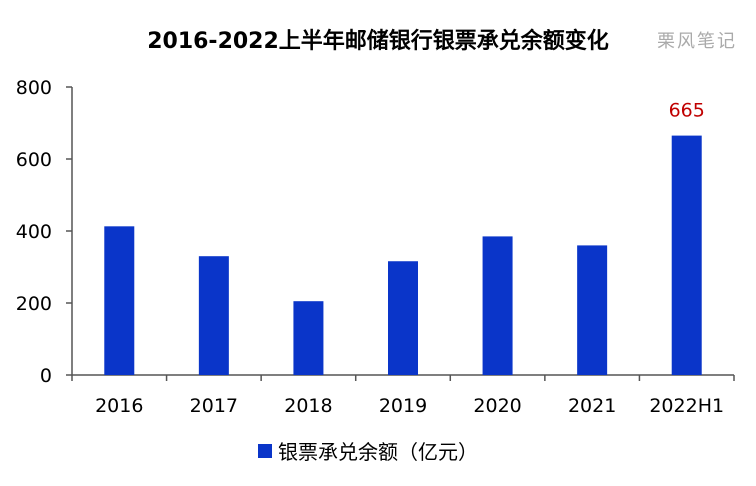  I want to click on y-tick-label: 600, so click(34, 160).